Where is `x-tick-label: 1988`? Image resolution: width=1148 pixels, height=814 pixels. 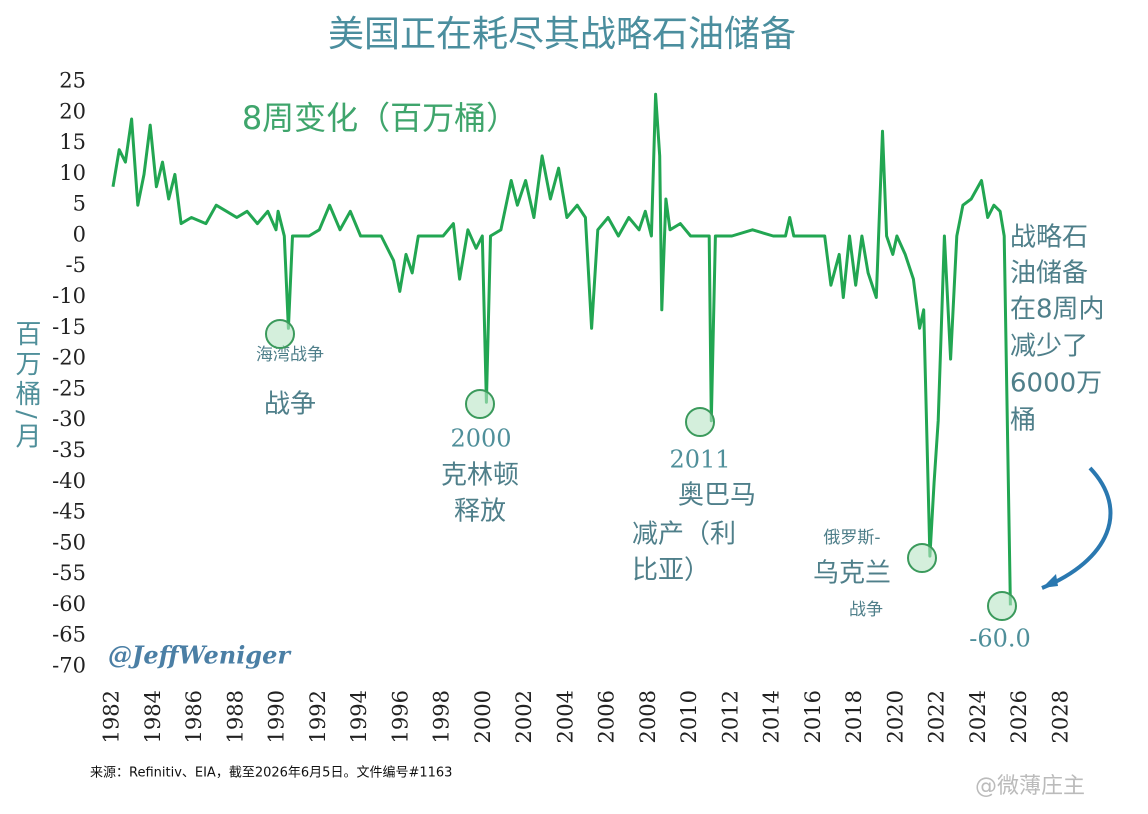
x-tick-label: 1988 is located at coordinates (235, 716).